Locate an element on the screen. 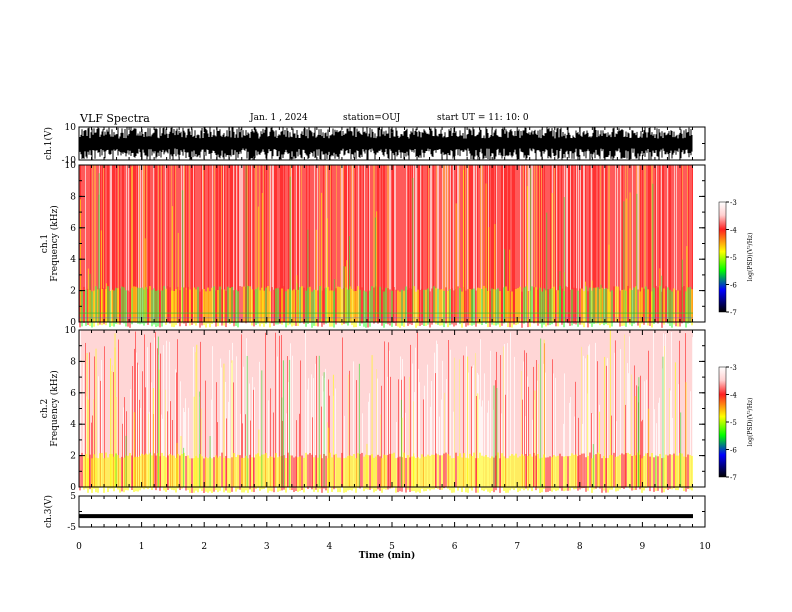  spectrogram-ch1-colorbar-tick-label: -6 is located at coordinates (733, 286).